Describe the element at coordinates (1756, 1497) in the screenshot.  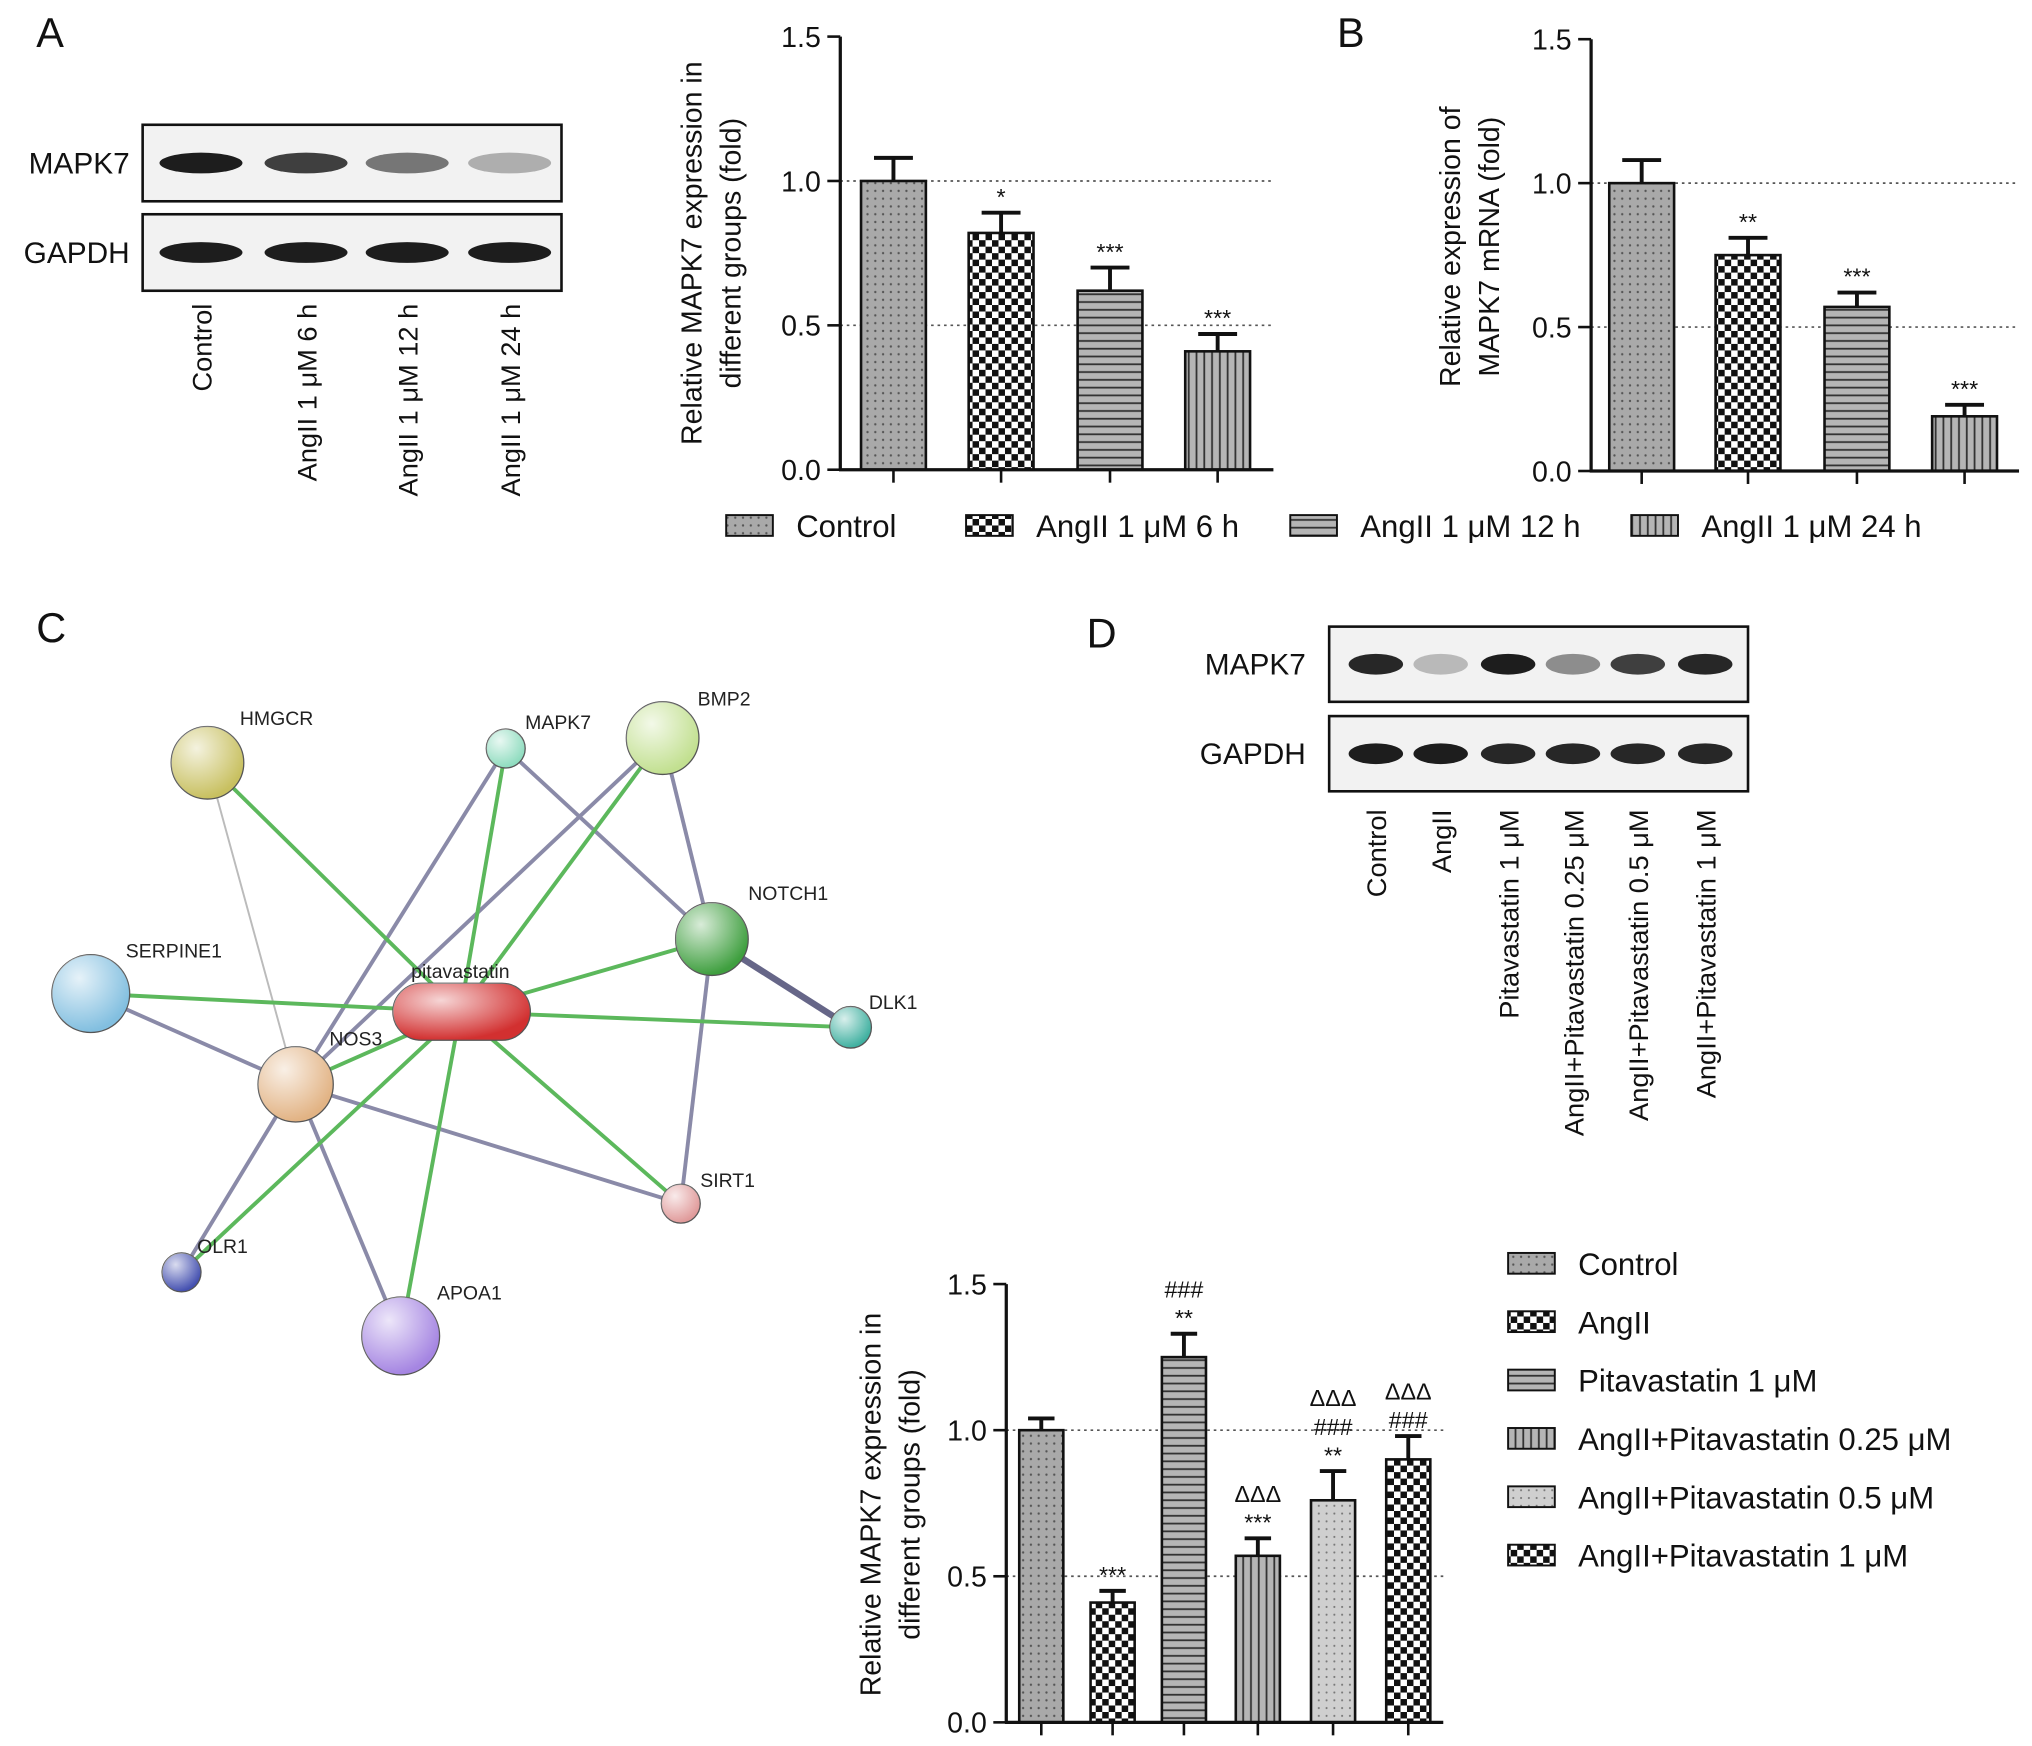
I see `legend-label: AngII+Pitavastatin 0.5 μM` at that location.